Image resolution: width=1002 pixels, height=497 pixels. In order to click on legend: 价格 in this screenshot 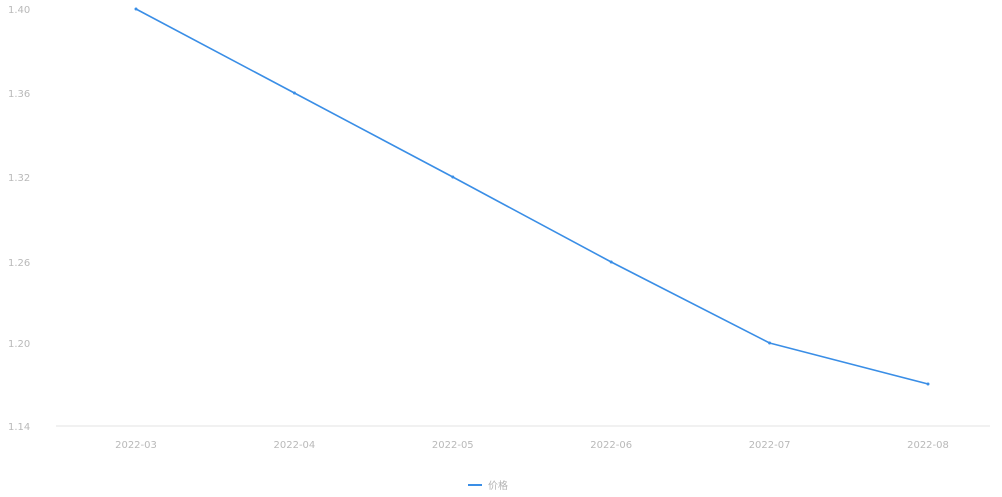, I will do `click(488, 485)`.